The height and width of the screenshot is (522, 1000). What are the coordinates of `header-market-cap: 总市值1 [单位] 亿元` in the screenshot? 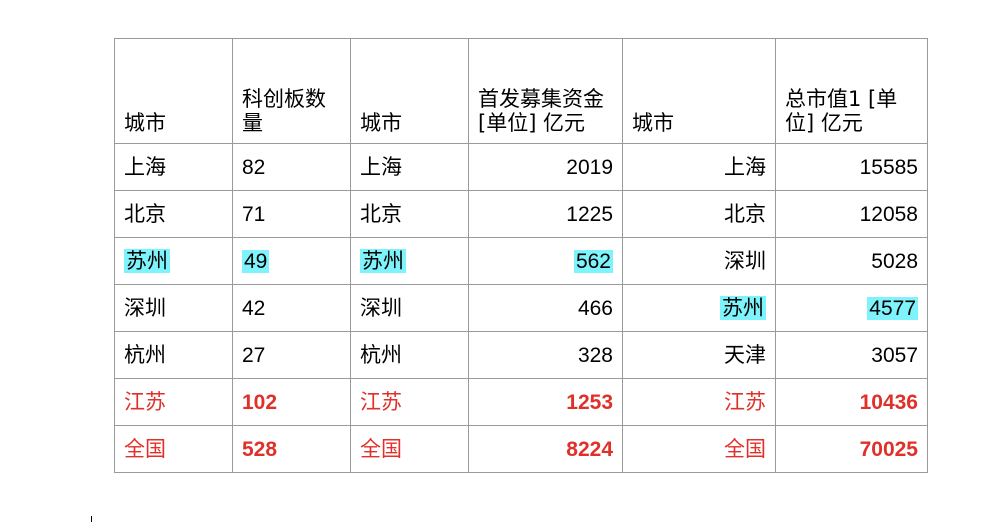 It's located at (851, 91).